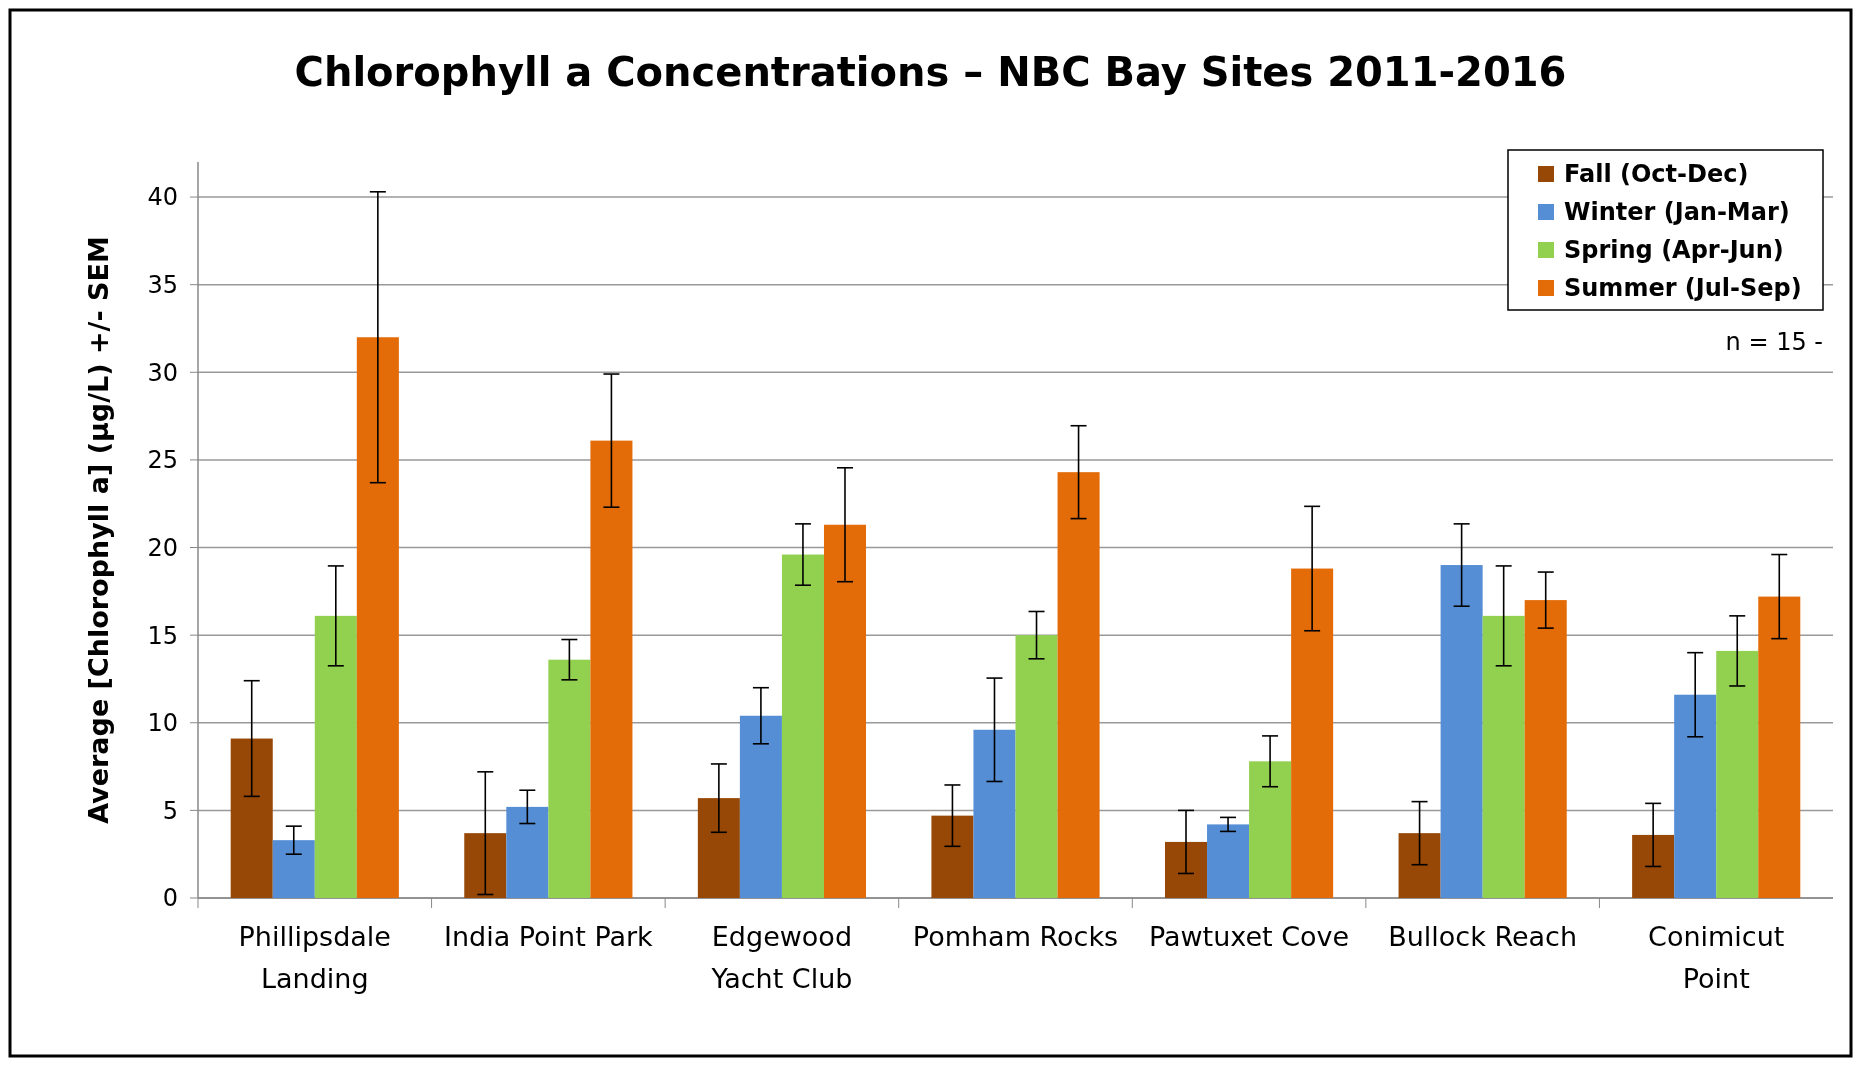  Describe the element at coordinates (162, 547) in the screenshot. I see `y-tick-label: 20` at that location.